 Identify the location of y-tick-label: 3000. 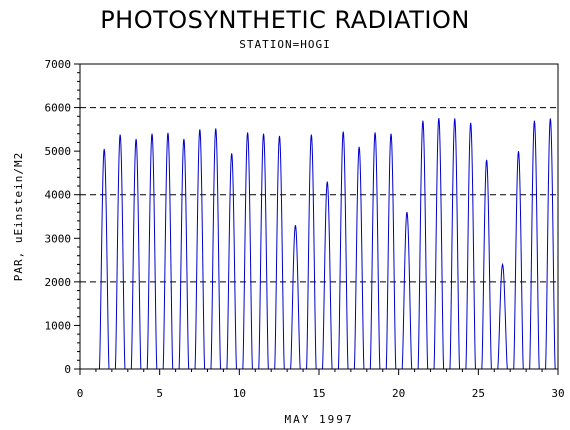
(58, 238).